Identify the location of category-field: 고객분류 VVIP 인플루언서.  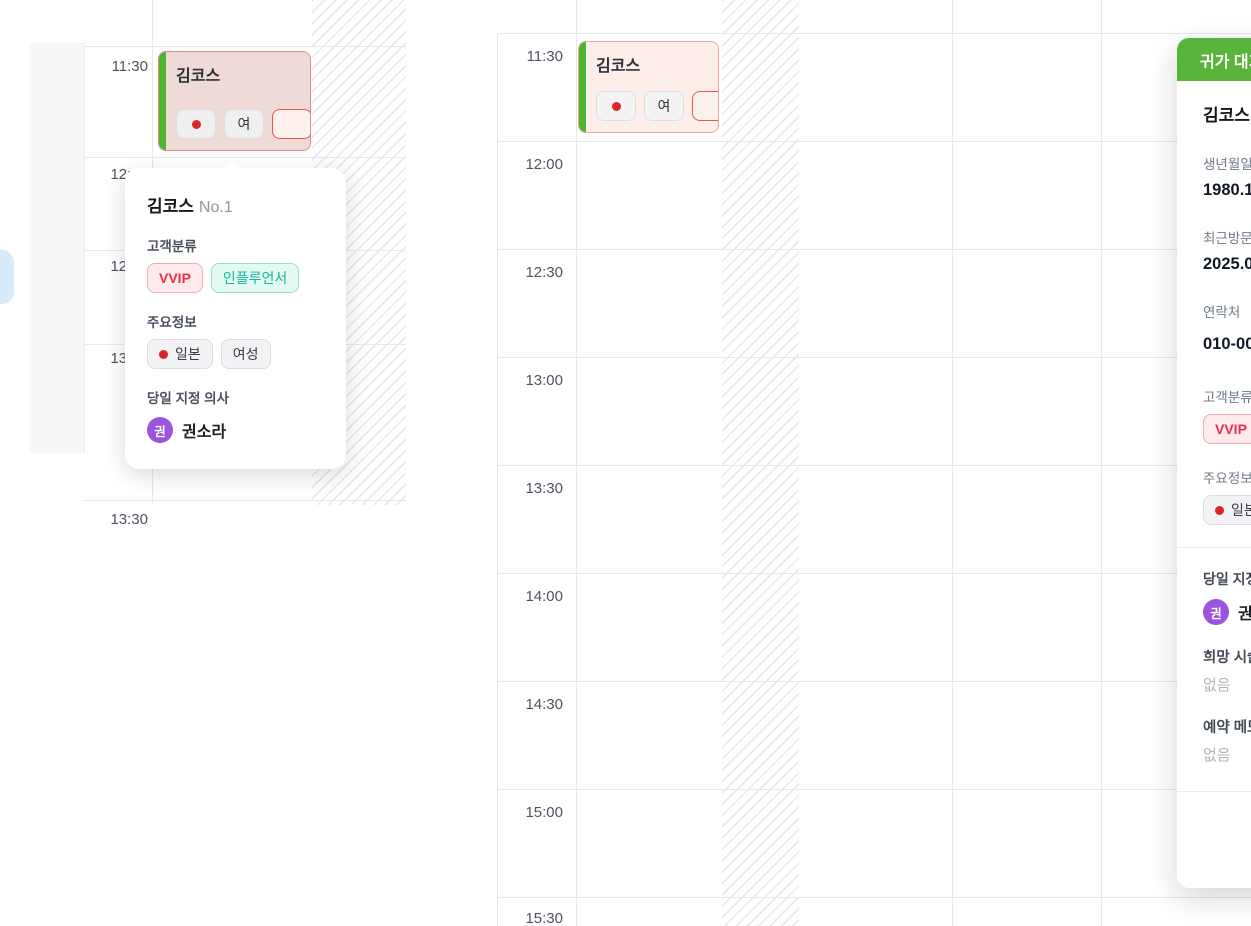
(1227, 415).